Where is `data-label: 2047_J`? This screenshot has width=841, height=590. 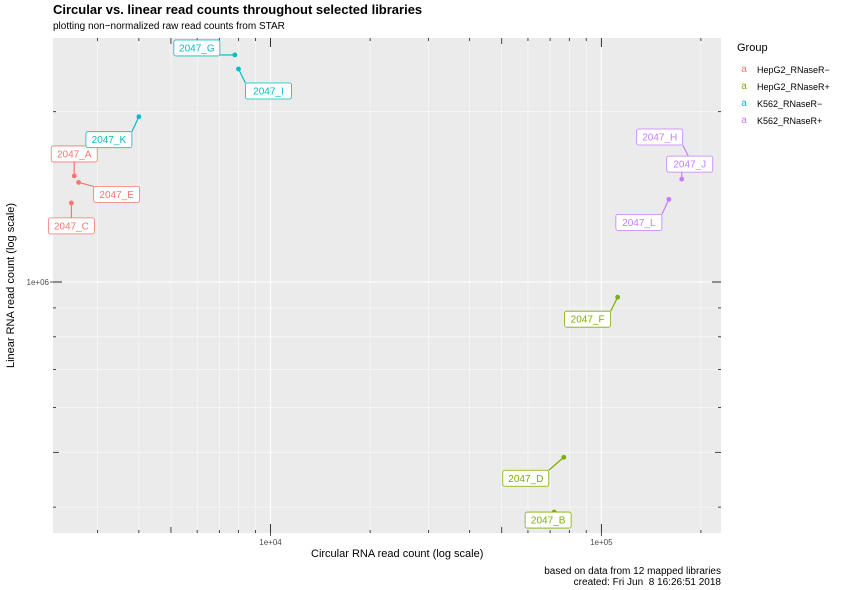
data-label: 2047_J is located at coordinates (689, 165).